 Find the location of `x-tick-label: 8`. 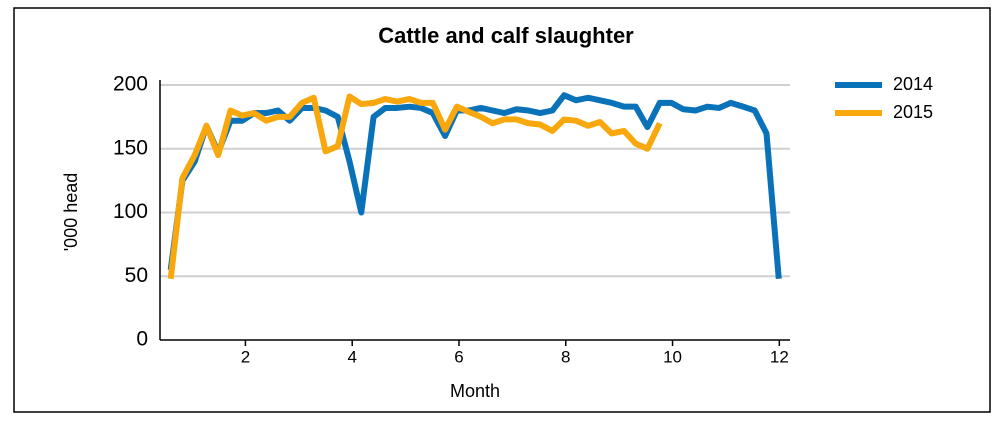

x-tick-label: 8 is located at coordinates (565, 356).